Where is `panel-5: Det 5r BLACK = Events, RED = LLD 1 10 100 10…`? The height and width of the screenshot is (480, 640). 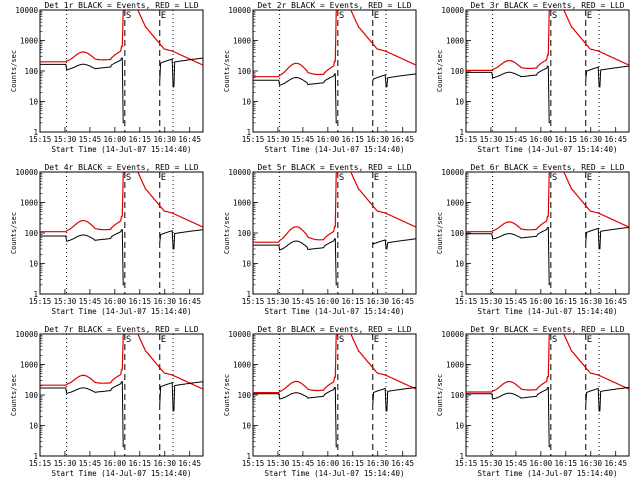 panel-5: Det 5r BLACK = Events, RED = LLD 1 10 100 10… is located at coordinates (320, 239).